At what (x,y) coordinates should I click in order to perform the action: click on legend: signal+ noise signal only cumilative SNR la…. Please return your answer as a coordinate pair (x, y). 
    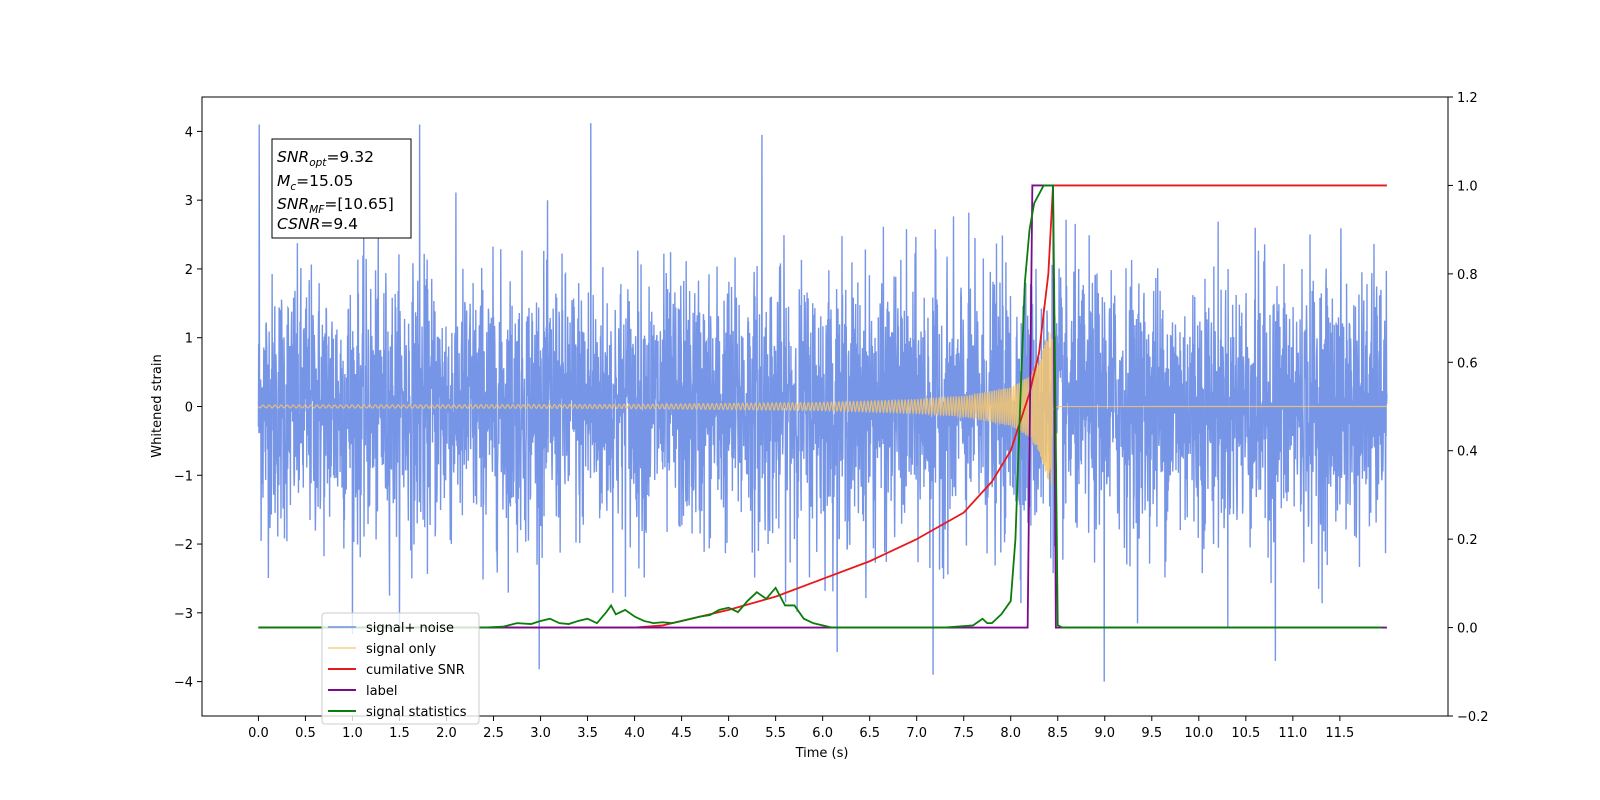
    Looking at the image, I should click on (400, 668).